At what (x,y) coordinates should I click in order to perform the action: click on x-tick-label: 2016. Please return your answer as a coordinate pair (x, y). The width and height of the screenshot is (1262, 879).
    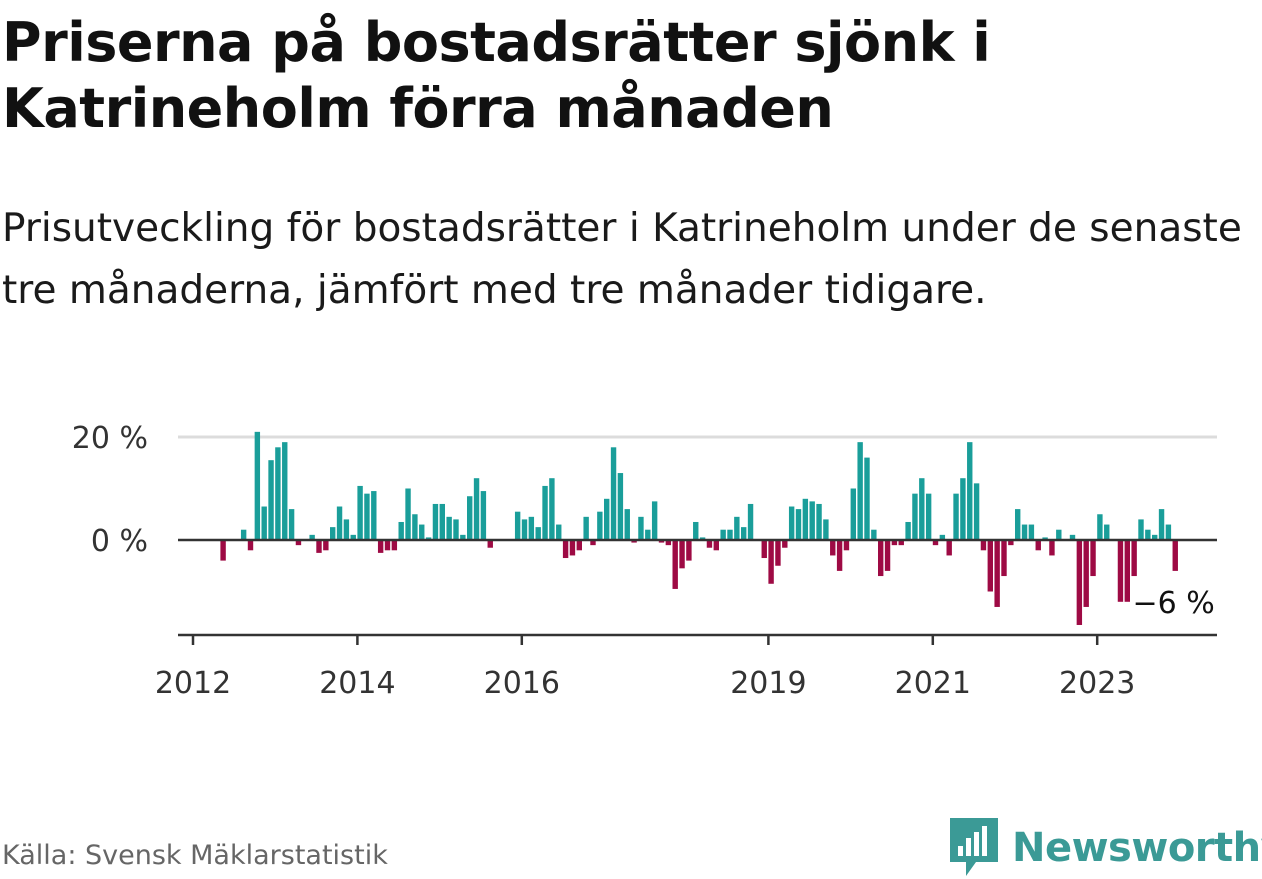
    Looking at the image, I should click on (522, 683).